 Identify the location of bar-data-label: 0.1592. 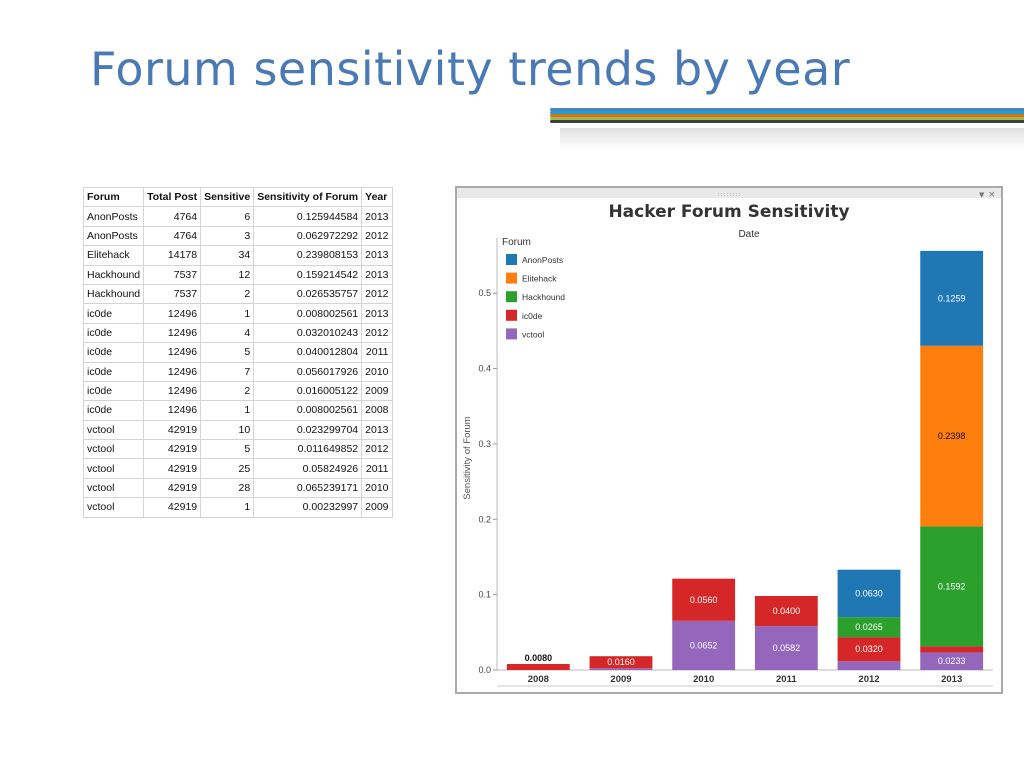
(952, 586).